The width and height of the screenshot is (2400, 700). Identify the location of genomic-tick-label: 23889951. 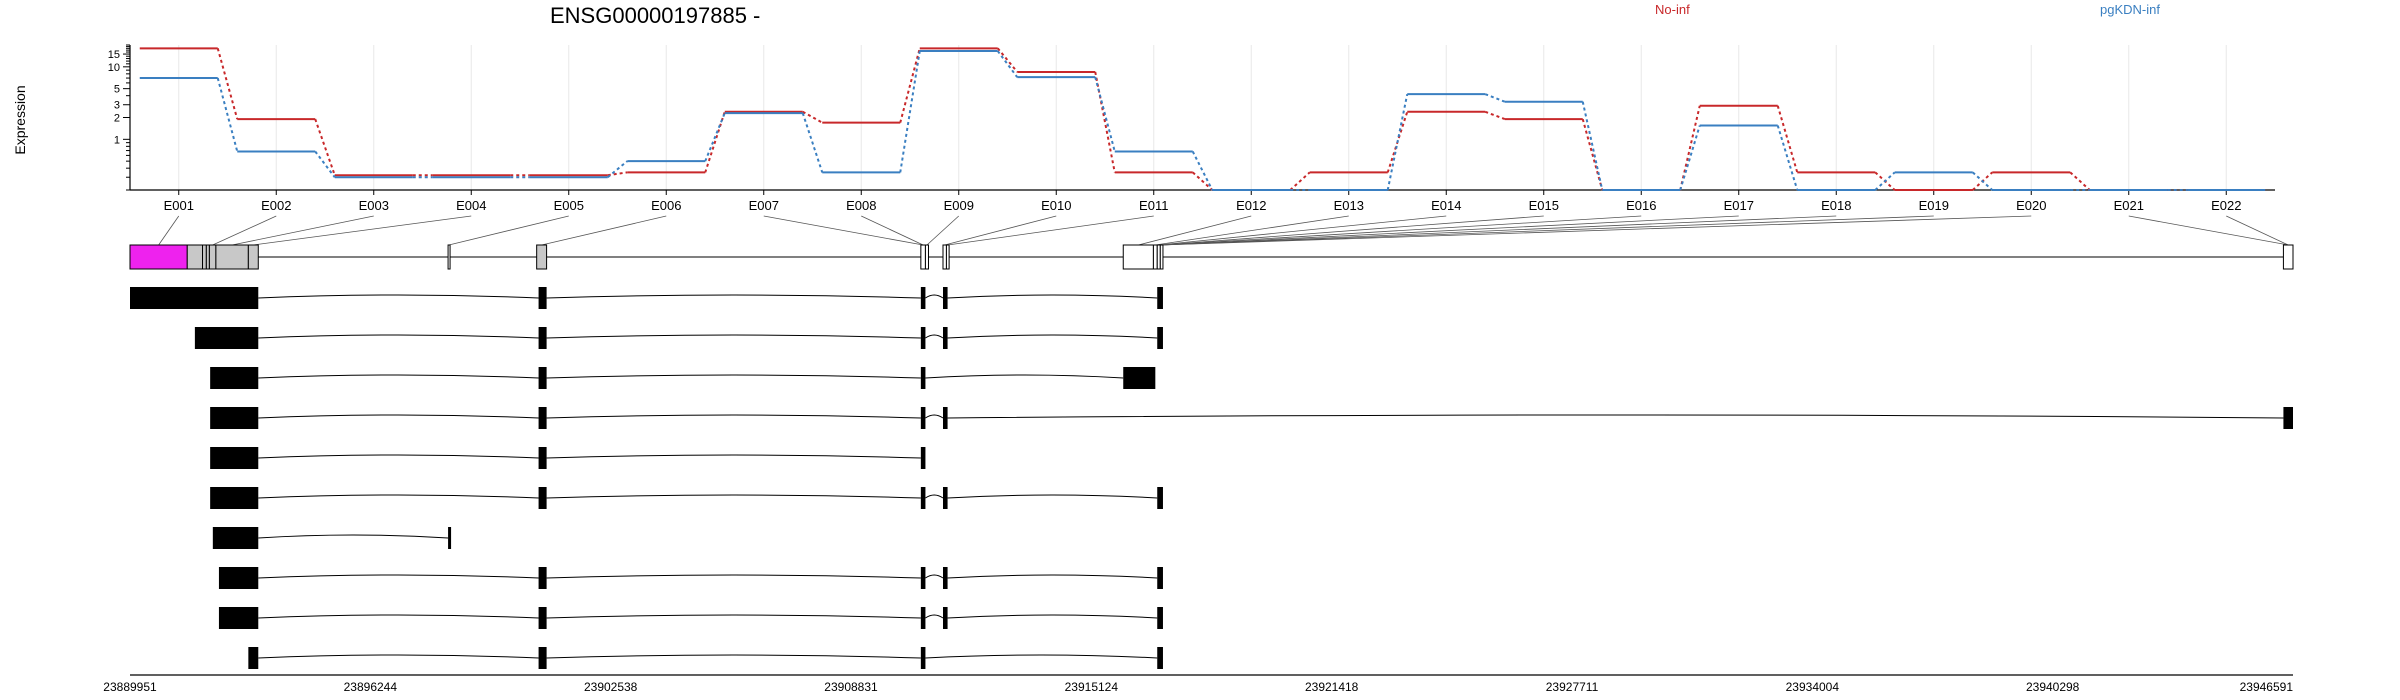
(130, 687).